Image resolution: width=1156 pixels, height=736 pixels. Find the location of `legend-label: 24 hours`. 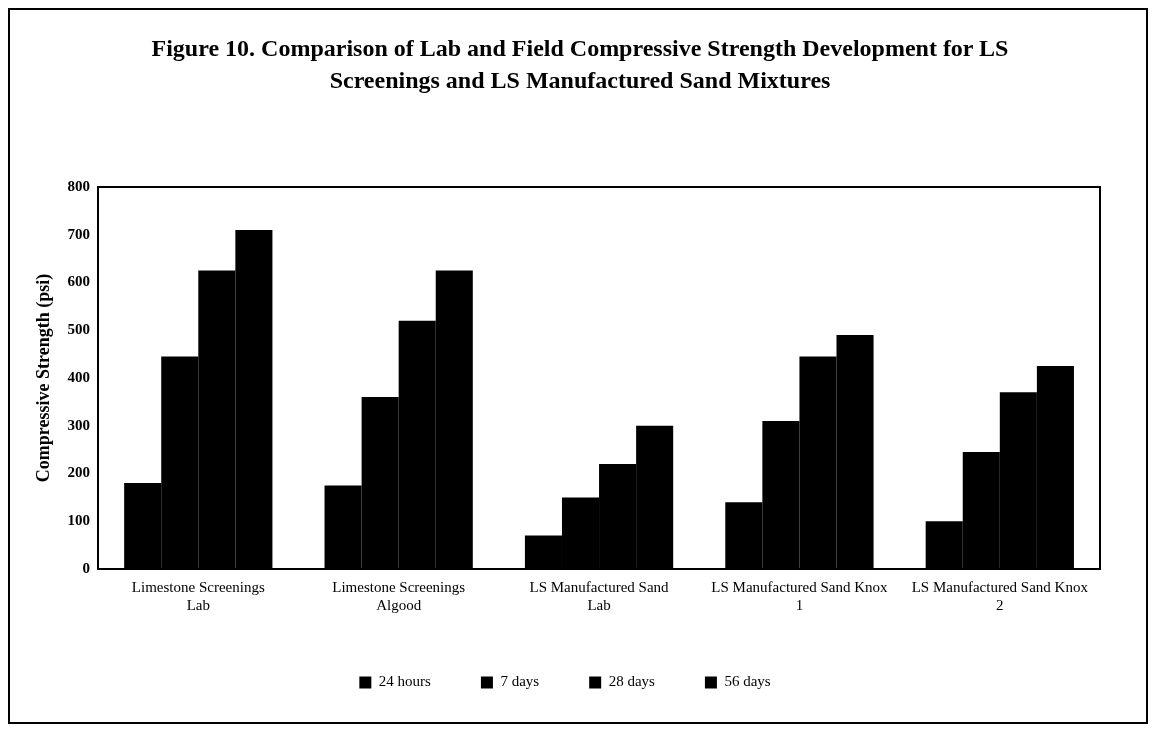

legend-label: 24 hours is located at coordinates (405, 681).